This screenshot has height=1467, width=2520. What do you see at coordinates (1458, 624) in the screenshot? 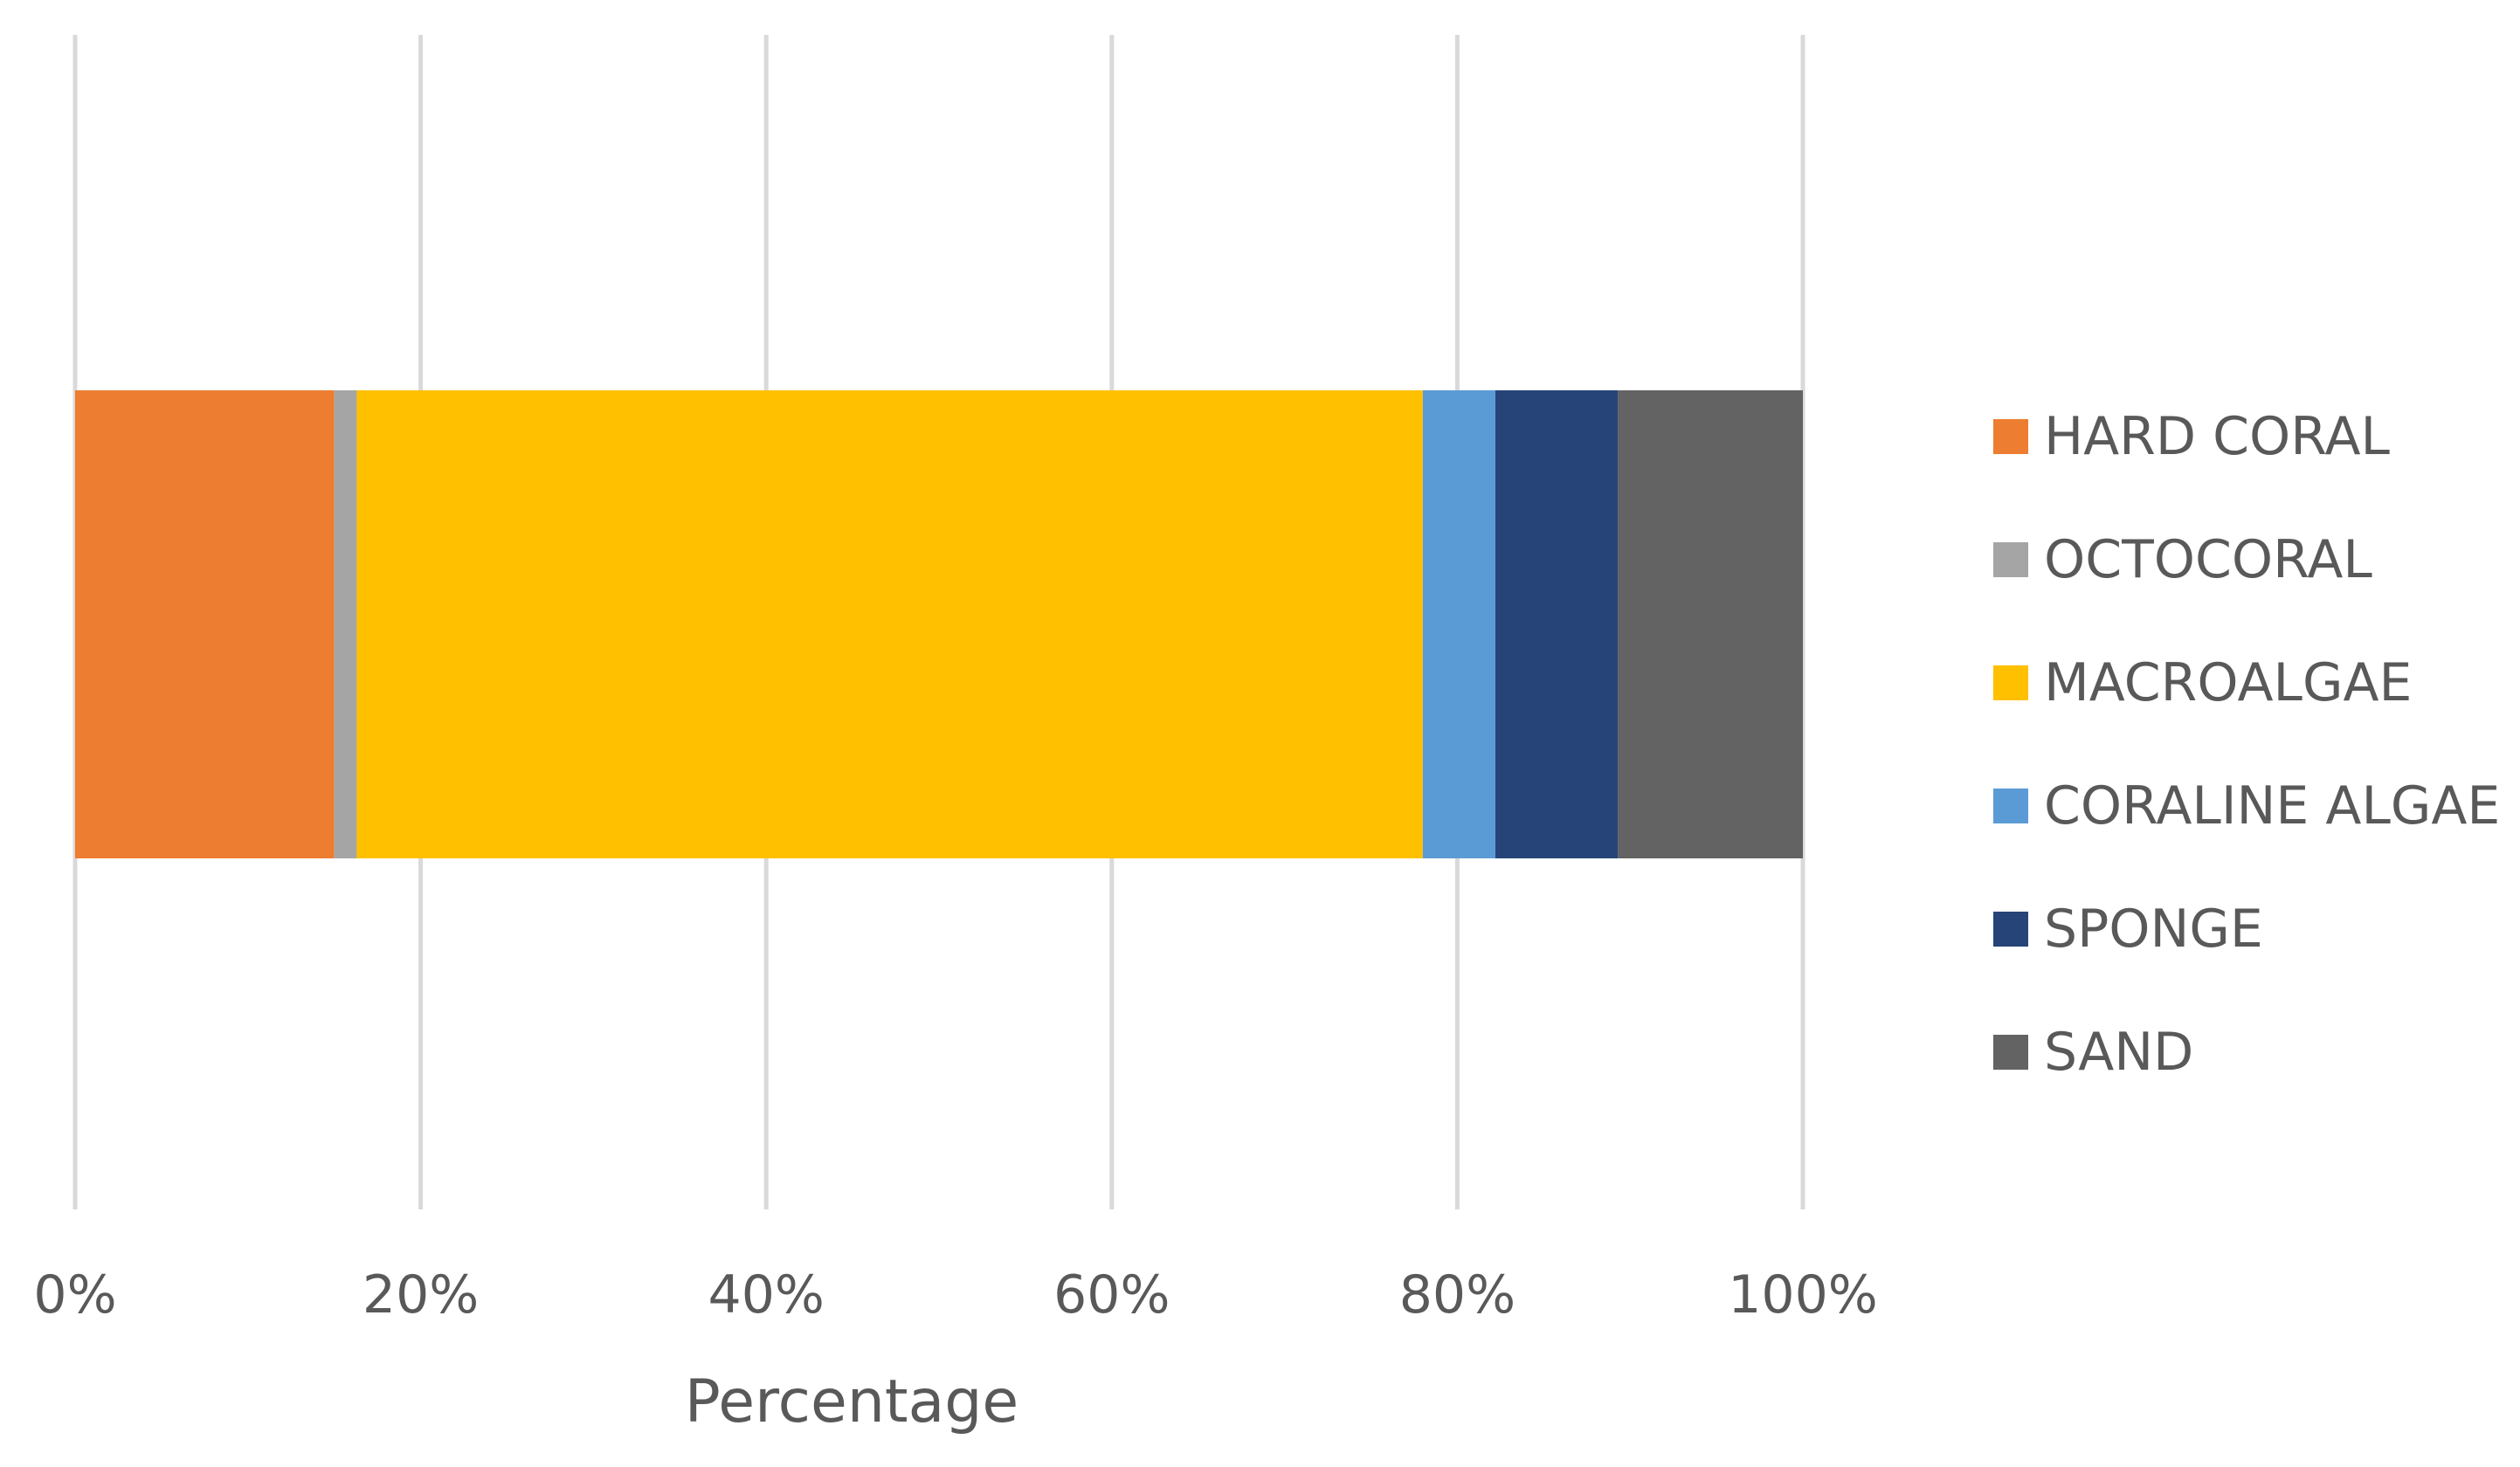
I see `bar-segment-coraline-algae` at bounding box center [1458, 624].